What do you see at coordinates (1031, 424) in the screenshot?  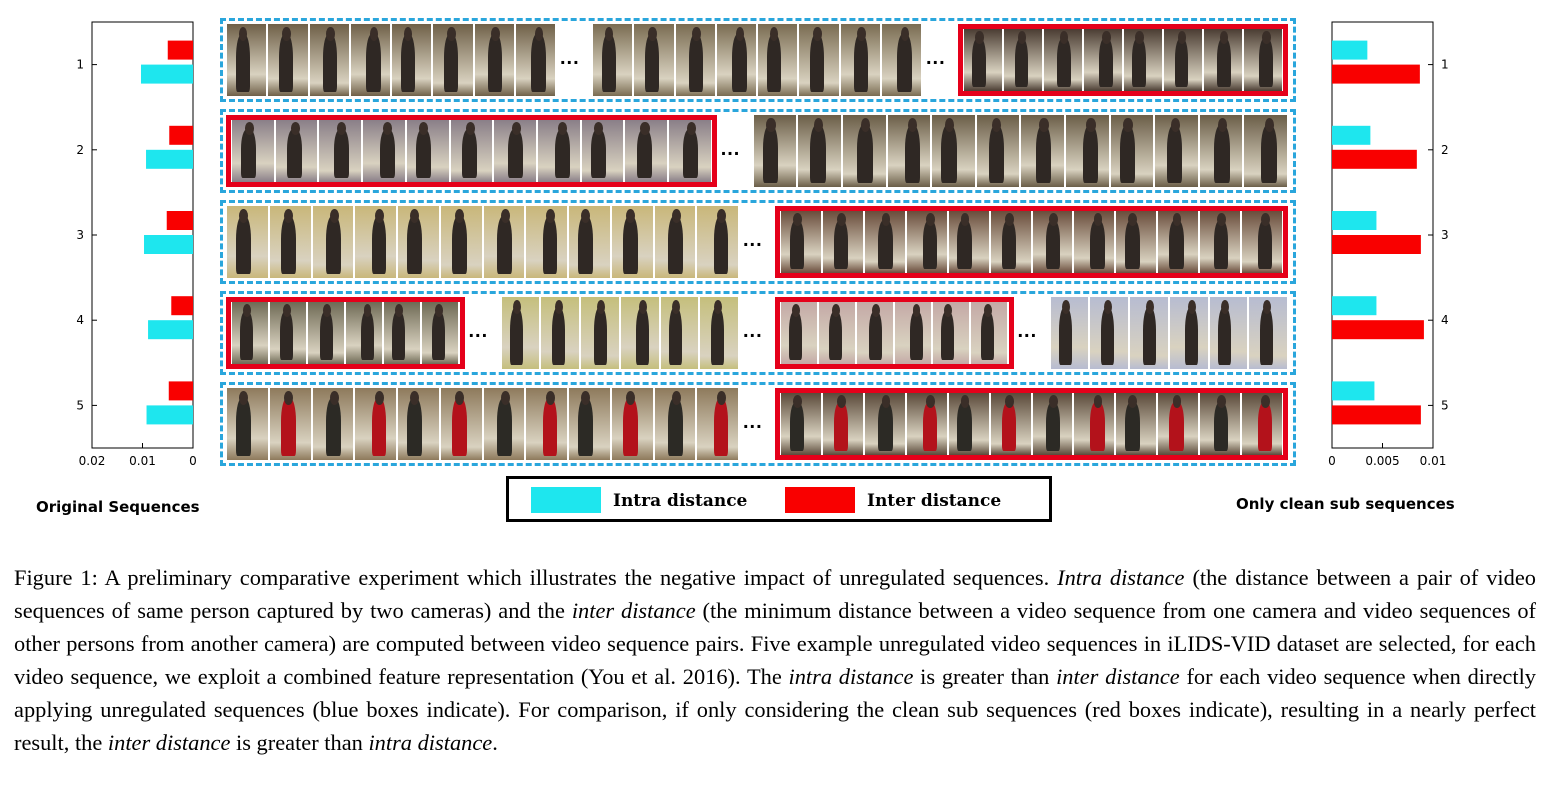 I see `clean-subsequence-box` at bounding box center [1031, 424].